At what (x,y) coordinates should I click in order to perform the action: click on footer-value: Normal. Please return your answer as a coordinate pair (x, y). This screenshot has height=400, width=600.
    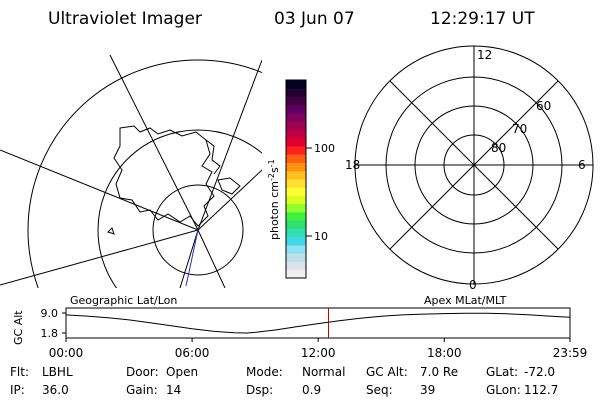
    Looking at the image, I should click on (323, 372).